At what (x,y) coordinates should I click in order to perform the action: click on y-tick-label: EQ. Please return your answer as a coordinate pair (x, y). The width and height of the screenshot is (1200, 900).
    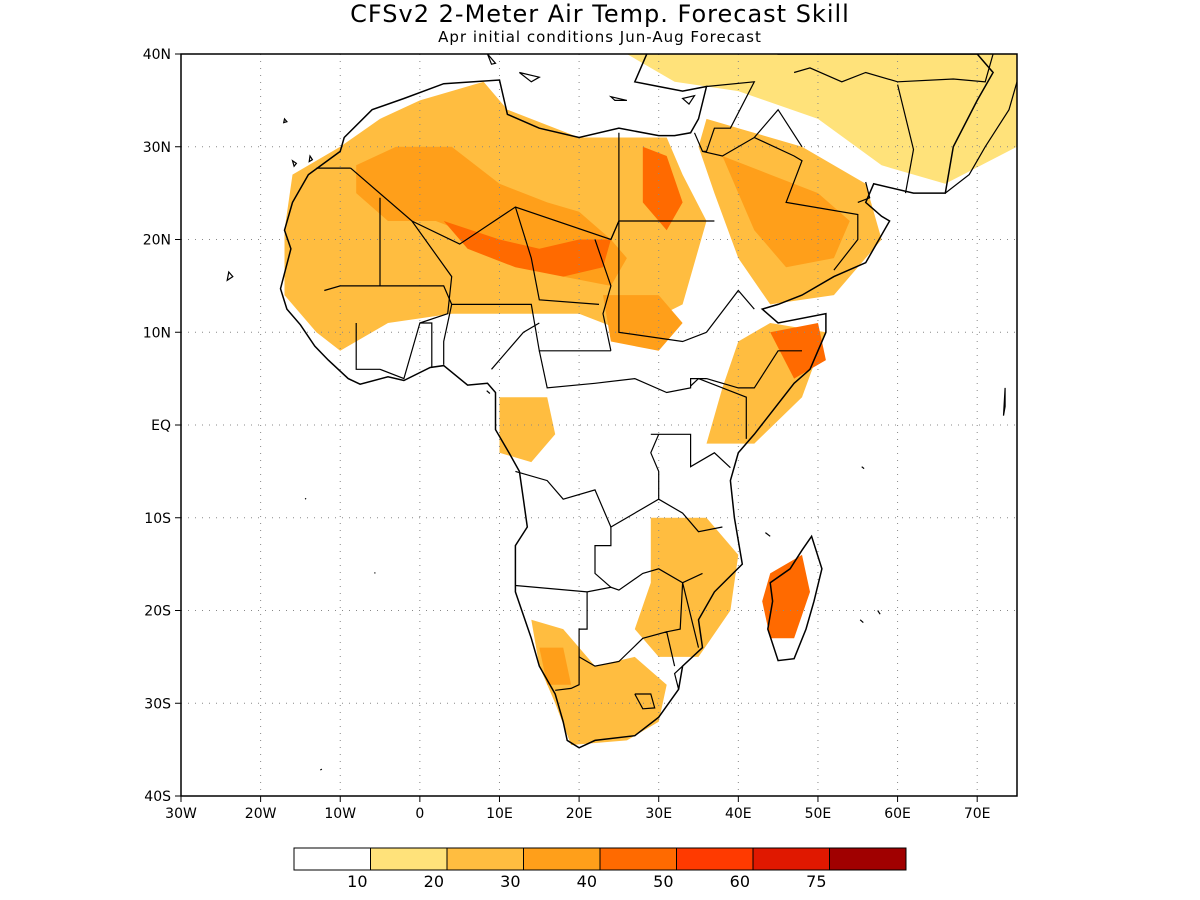
    Looking at the image, I should click on (161, 426).